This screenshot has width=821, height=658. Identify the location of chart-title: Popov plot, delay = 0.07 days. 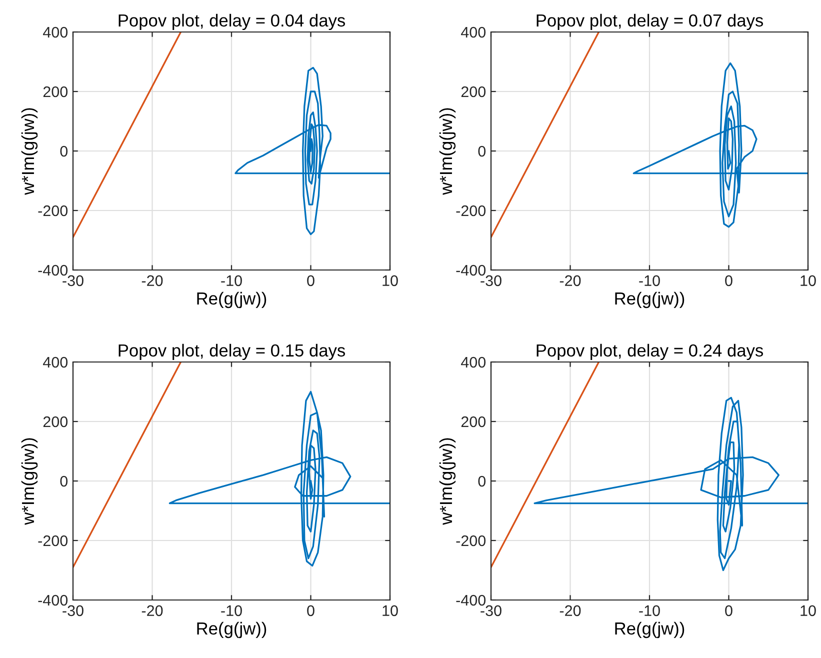
(650, 22).